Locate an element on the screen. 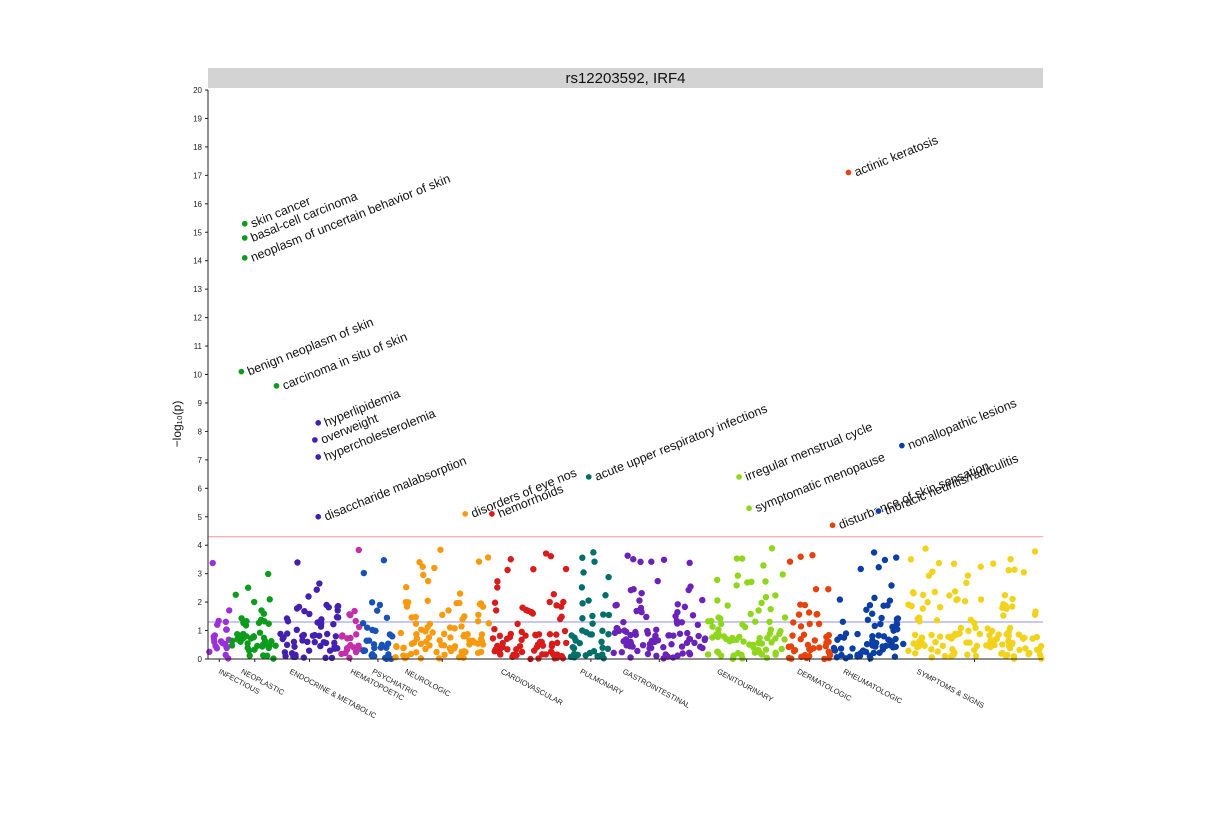  data-points is located at coordinates (625, 604).